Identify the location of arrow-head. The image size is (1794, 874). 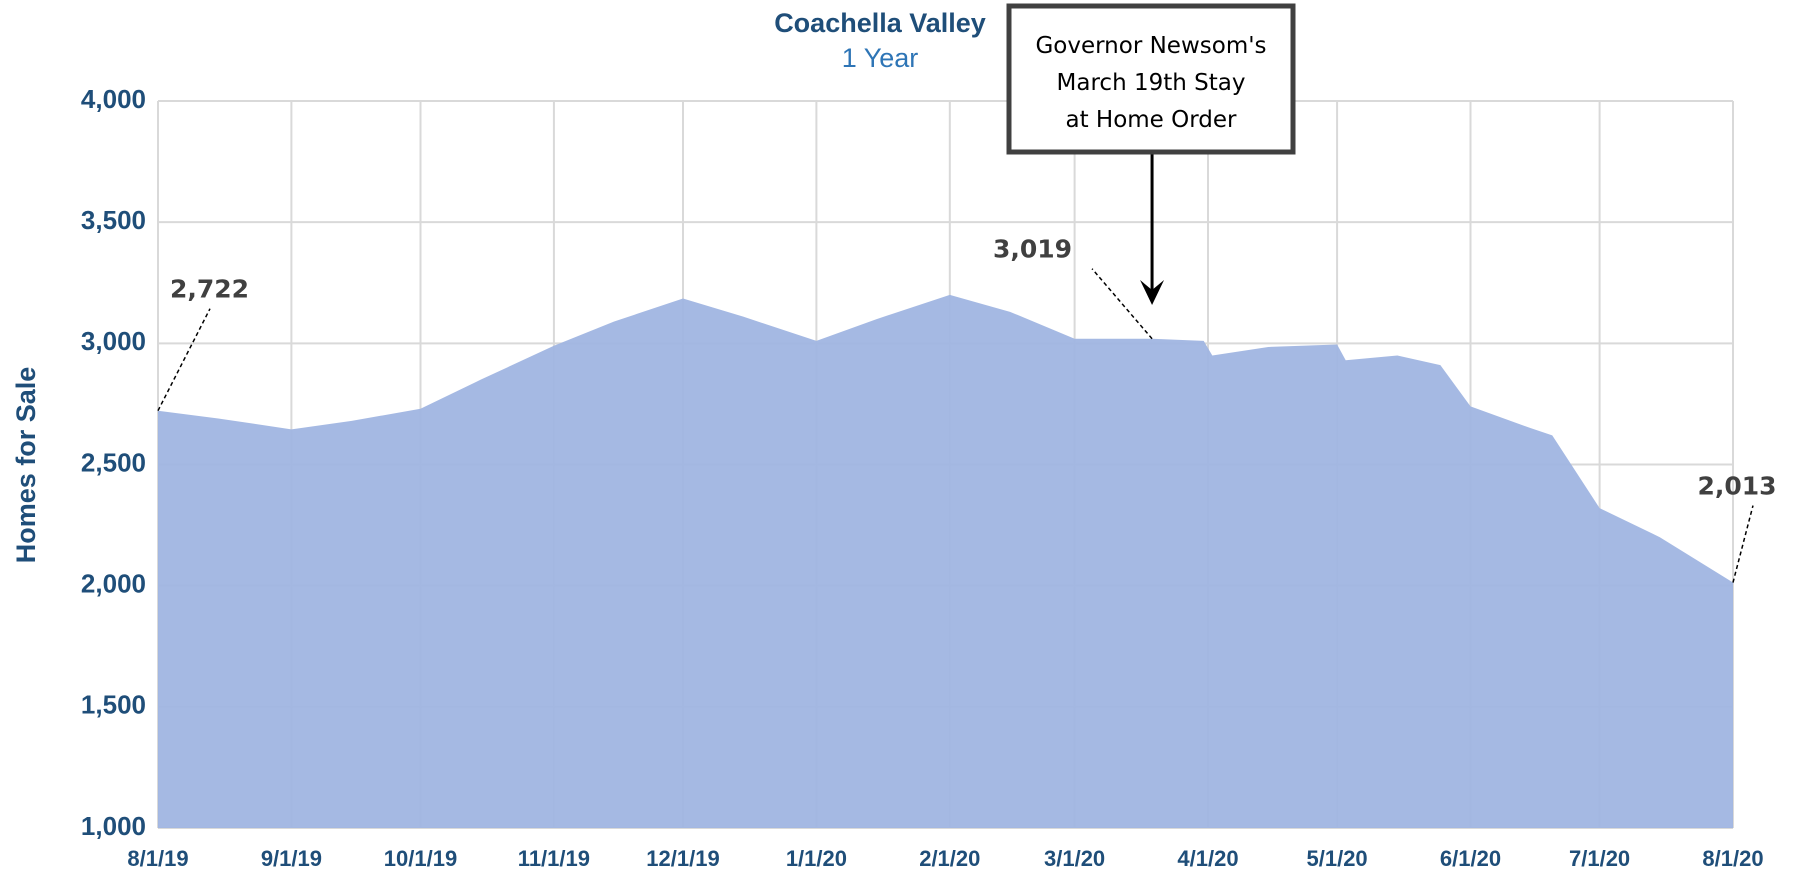
(1152, 292).